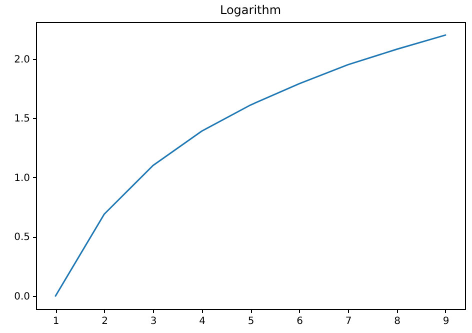 The height and width of the screenshot is (333, 472). What do you see at coordinates (446, 321) in the screenshot?
I see `x-tick-label: 9` at bounding box center [446, 321].